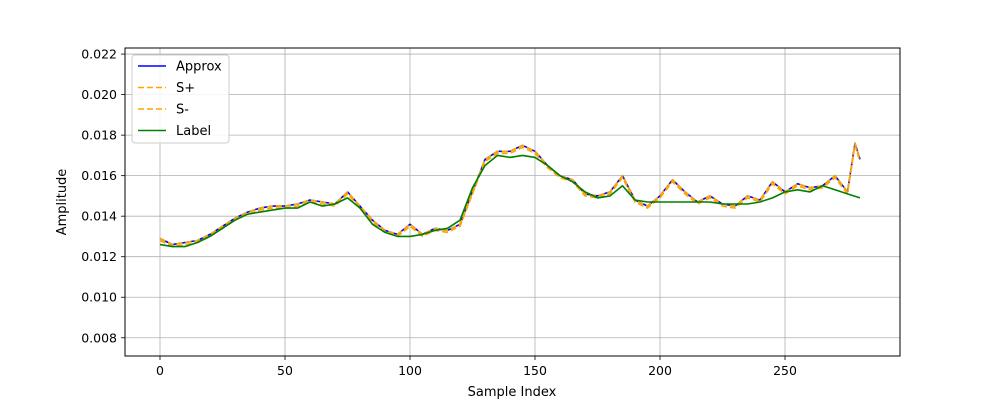 The width and height of the screenshot is (1000, 400). I want to click on y-tick-label: 0.012, so click(99, 256).